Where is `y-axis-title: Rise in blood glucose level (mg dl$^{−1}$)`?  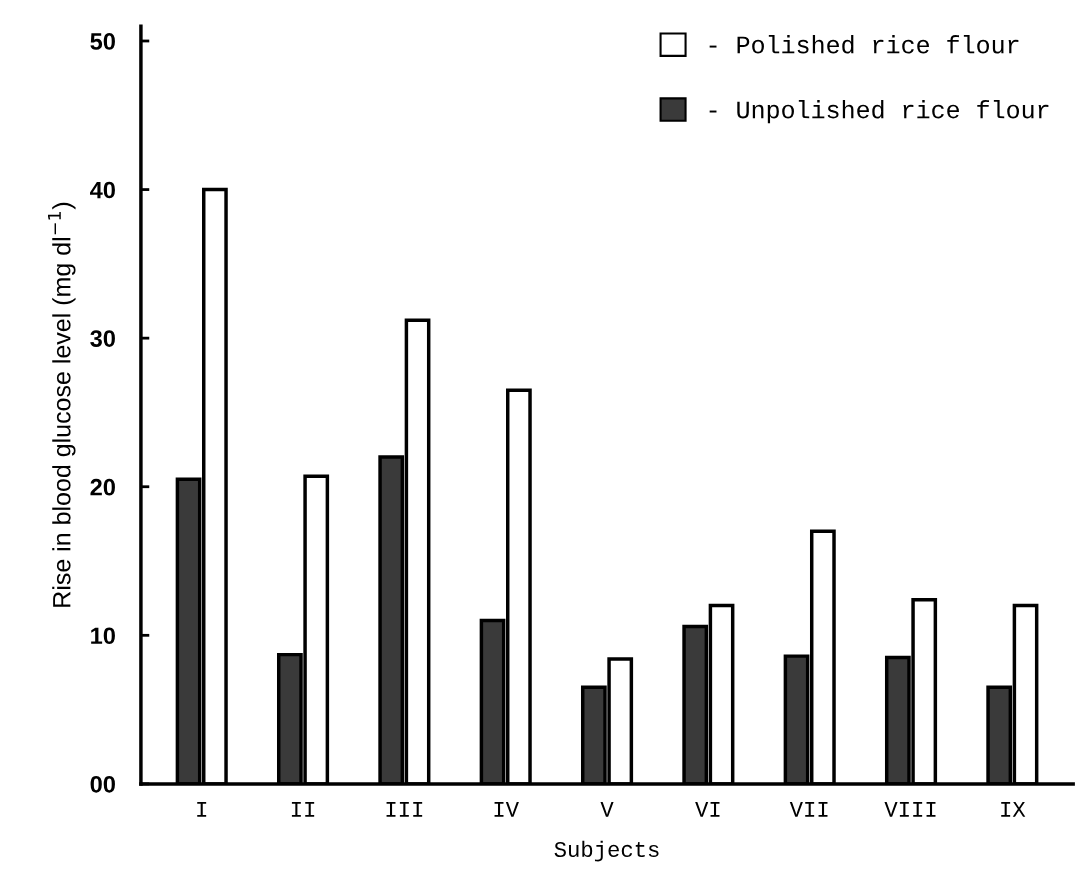 y-axis-title: Rise in blood glucose level (mg dl$^{−1}$) is located at coordinates (62, 404).